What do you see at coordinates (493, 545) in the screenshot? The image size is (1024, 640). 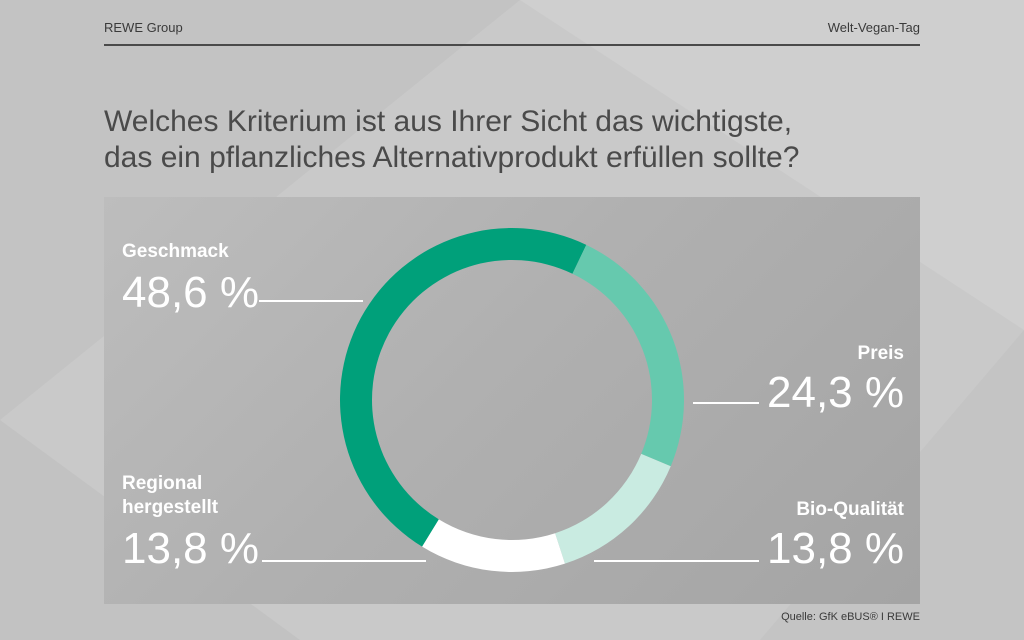 I see `donut-slice-regional-hergestellt` at bounding box center [493, 545].